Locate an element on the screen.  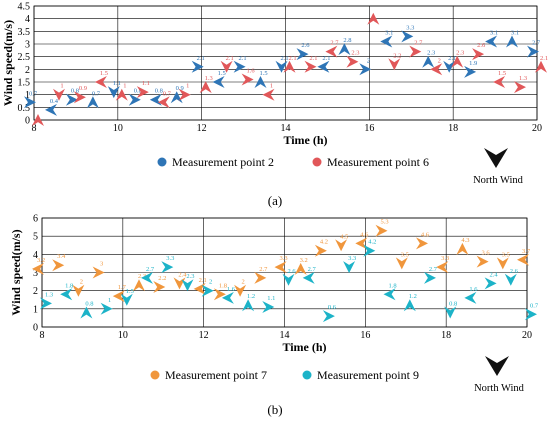
data-label-measurement-point-2: 2.6 is located at coordinates (305, 45).